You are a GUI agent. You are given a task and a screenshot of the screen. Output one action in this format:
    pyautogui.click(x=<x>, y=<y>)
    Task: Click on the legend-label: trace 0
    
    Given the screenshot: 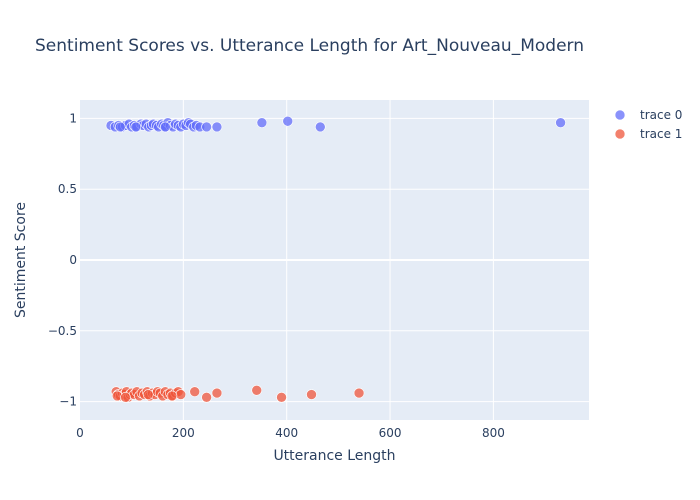 What is the action you would take?
    pyautogui.click(x=661, y=115)
    